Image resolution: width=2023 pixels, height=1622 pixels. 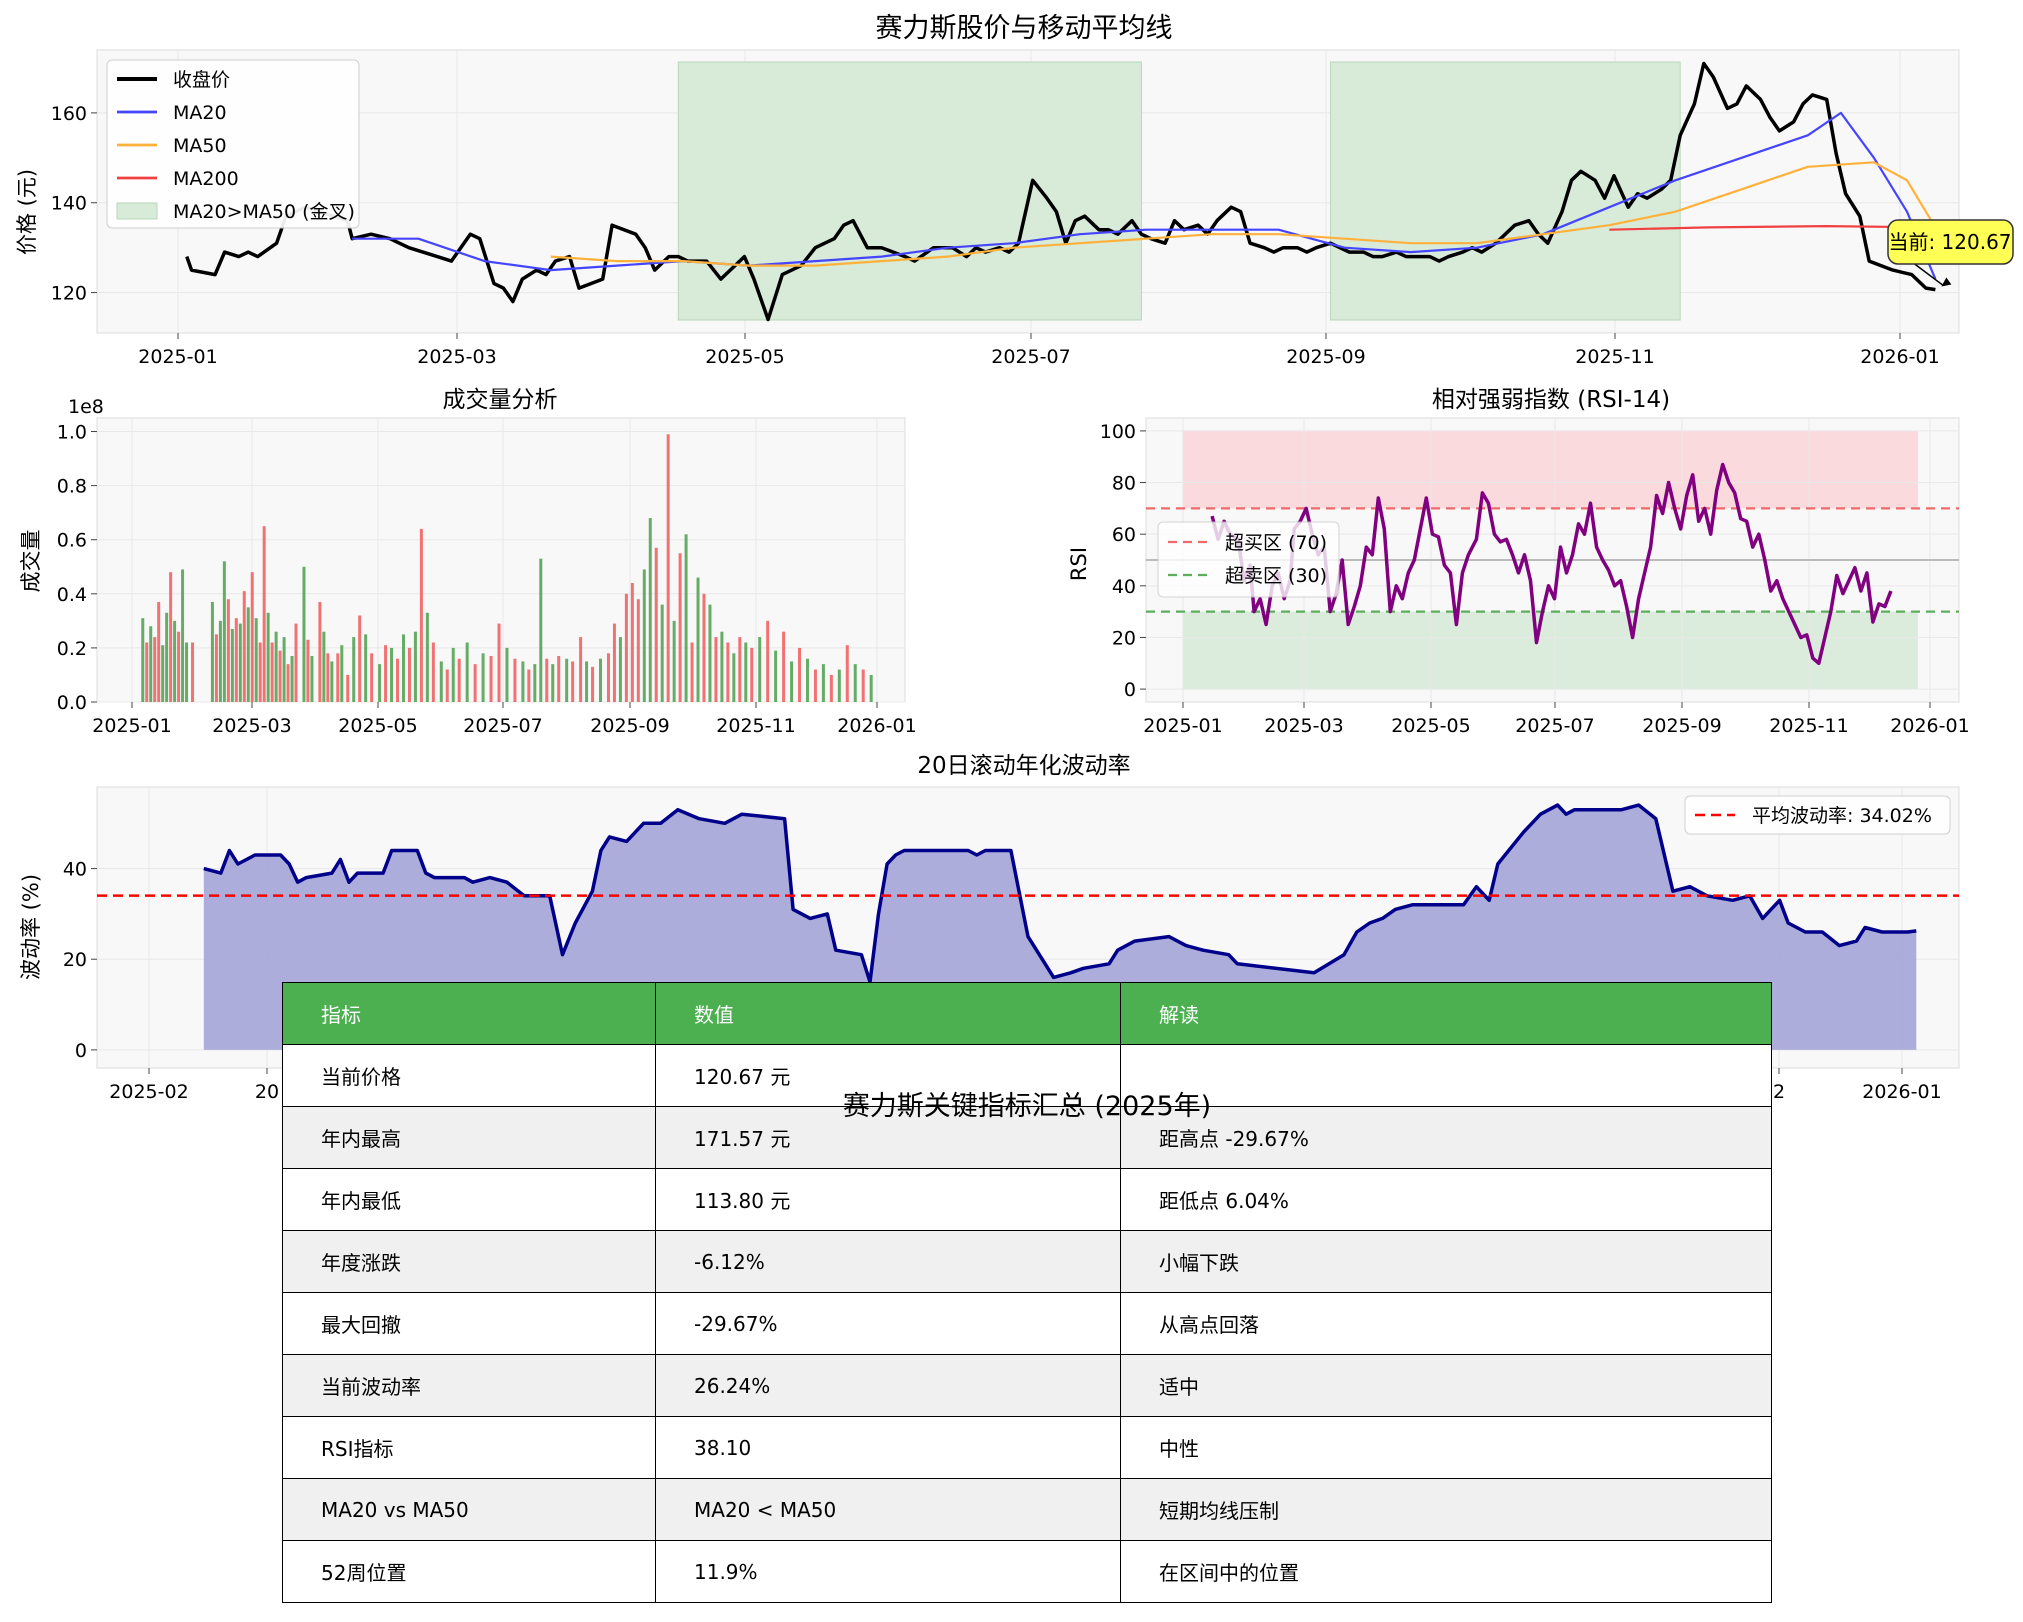 I want to click on volume-xtick-label: 2026-01, so click(x=876, y=726).